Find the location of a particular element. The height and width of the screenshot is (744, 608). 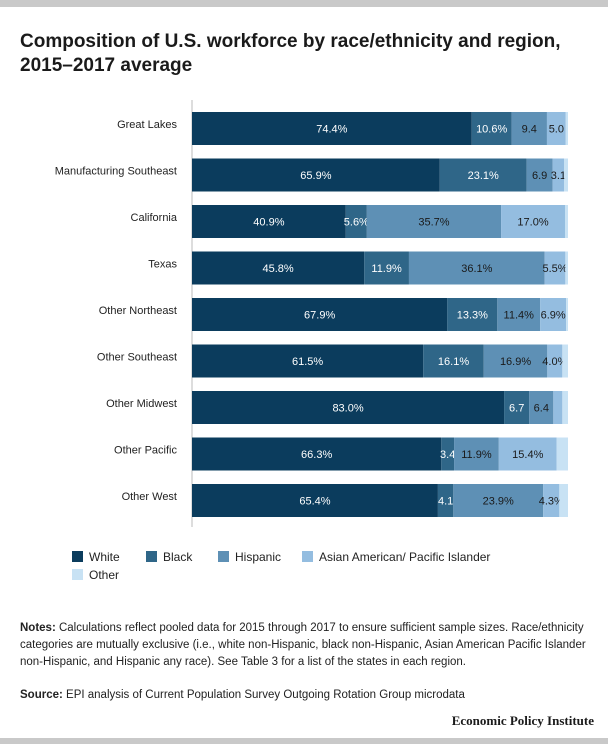

data-label: 11.4% is located at coordinates (519, 316).